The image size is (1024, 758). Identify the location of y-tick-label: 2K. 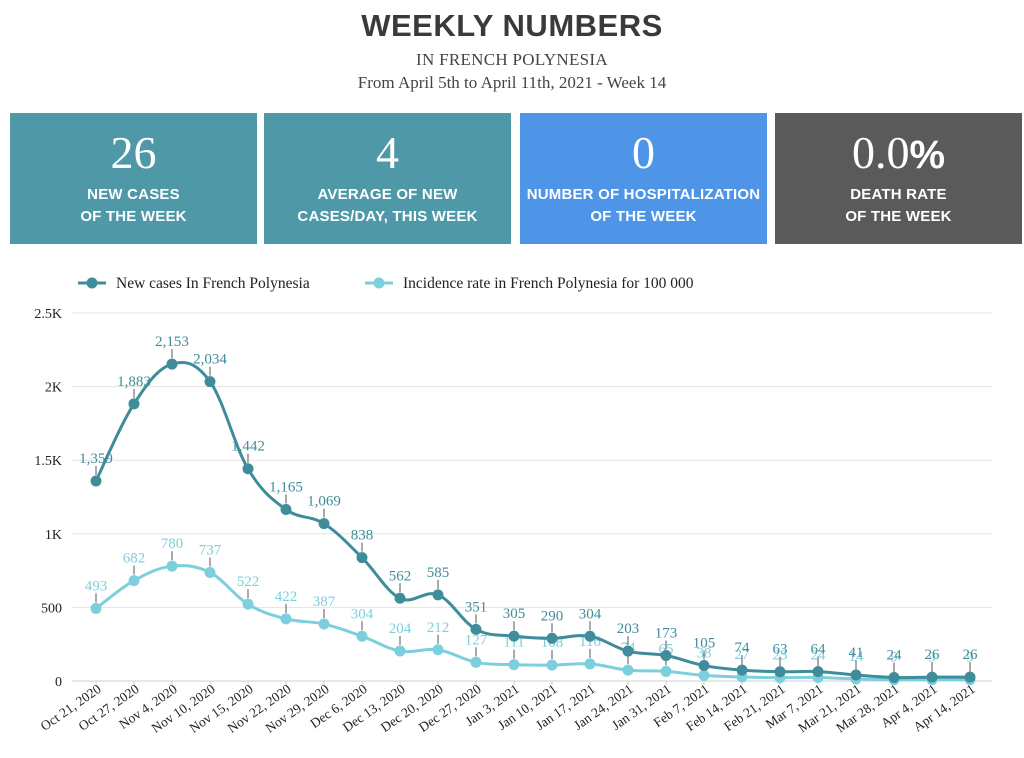
(53, 388).